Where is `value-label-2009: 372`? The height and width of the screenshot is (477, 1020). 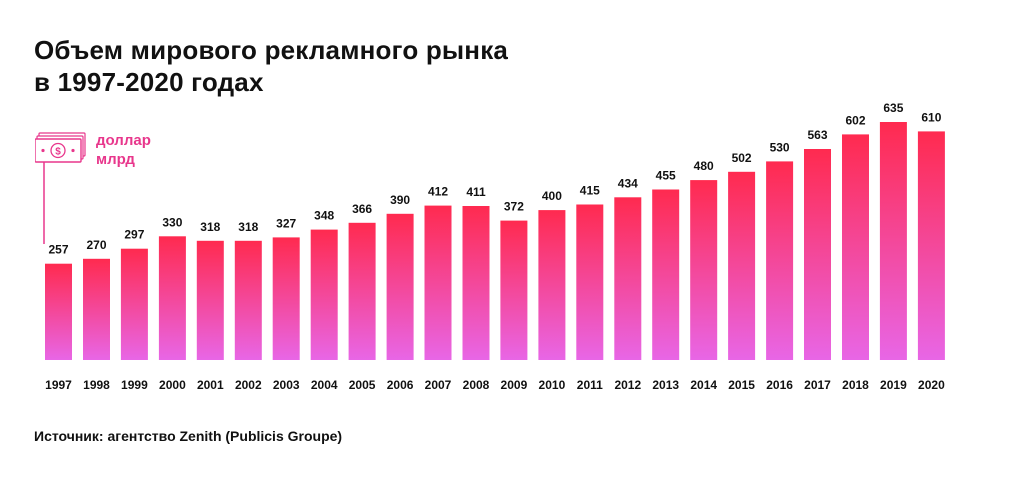 value-label-2009: 372 is located at coordinates (514, 207).